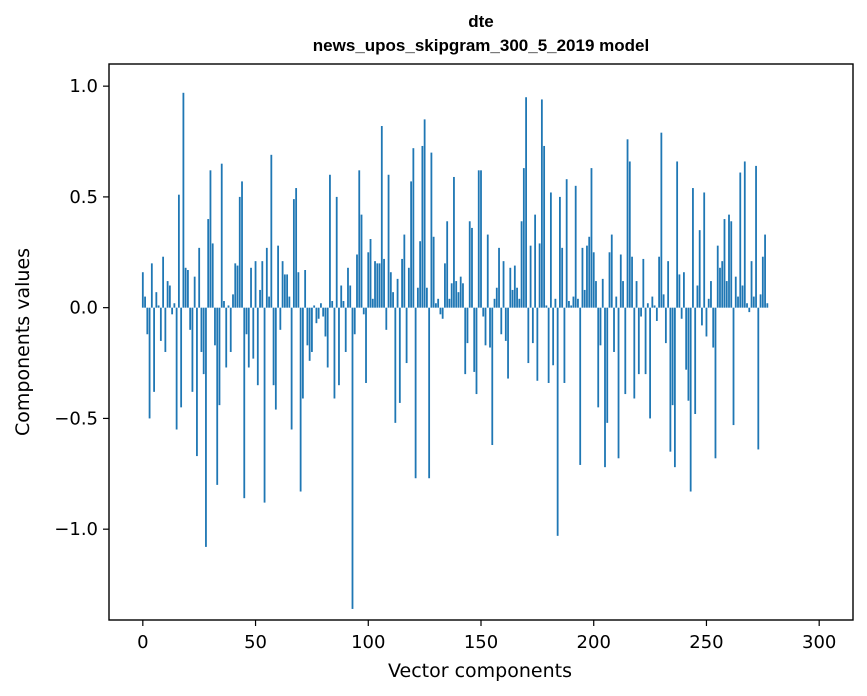 This screenshot has width=867, height=696. I want to click on x-tick-label: 150, so click(481, 642).